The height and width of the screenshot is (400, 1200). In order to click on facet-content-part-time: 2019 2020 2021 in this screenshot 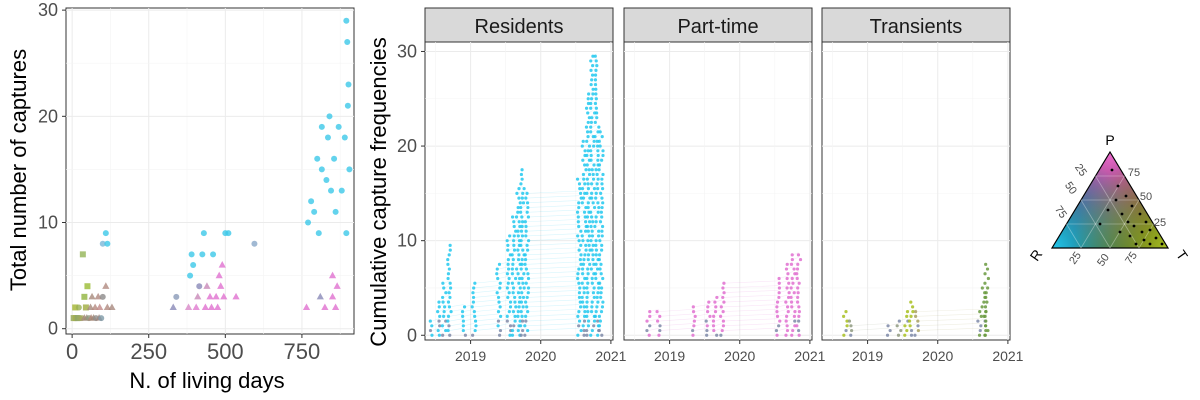, I will do `click(725, 203)`.